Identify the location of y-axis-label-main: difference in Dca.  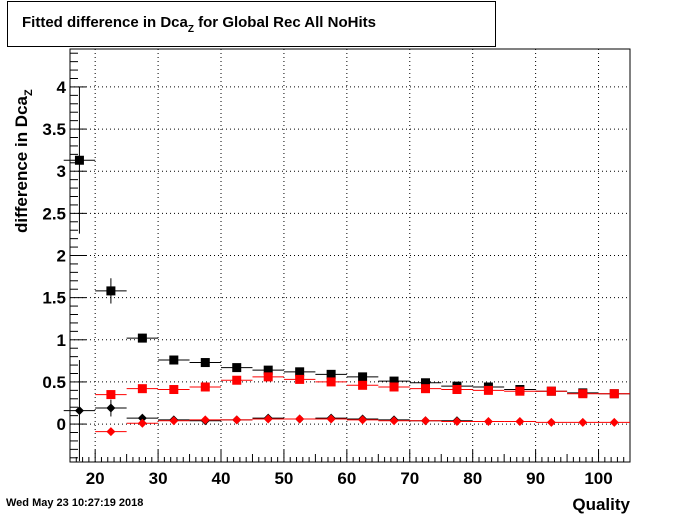
(21, 164).